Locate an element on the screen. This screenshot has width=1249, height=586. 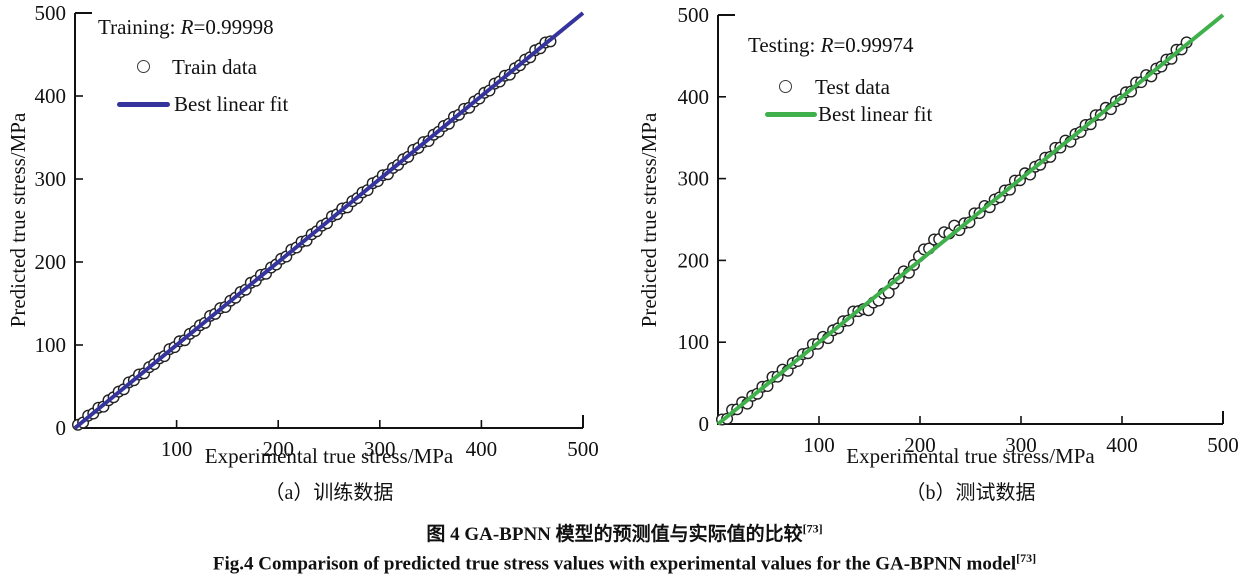
testing-r-value: Testing: R=0.99974 is located at coordinates (831, 45).